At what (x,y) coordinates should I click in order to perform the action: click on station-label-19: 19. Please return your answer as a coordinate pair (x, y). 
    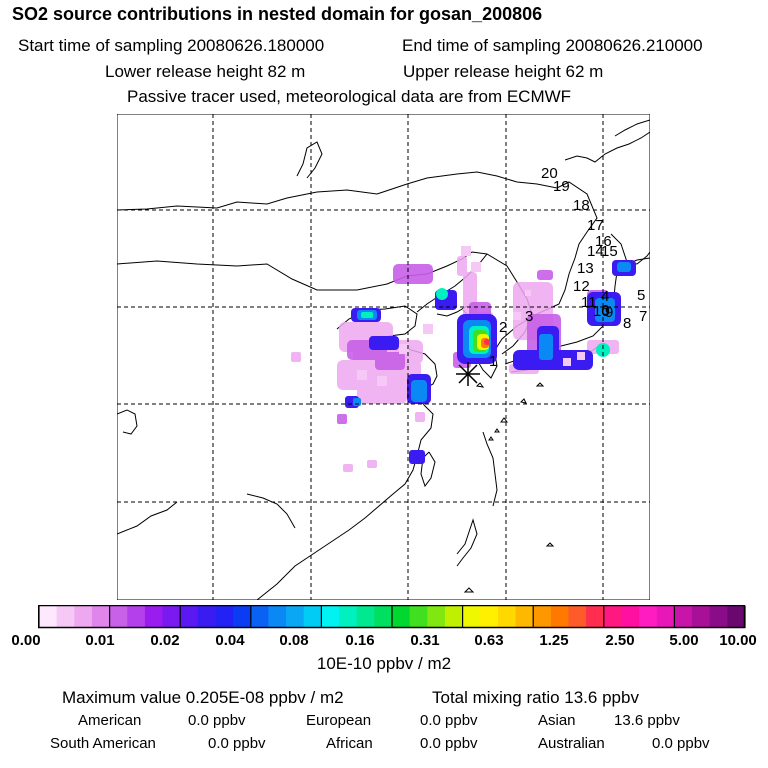
    Looking at the image, I should click on (561, 186).